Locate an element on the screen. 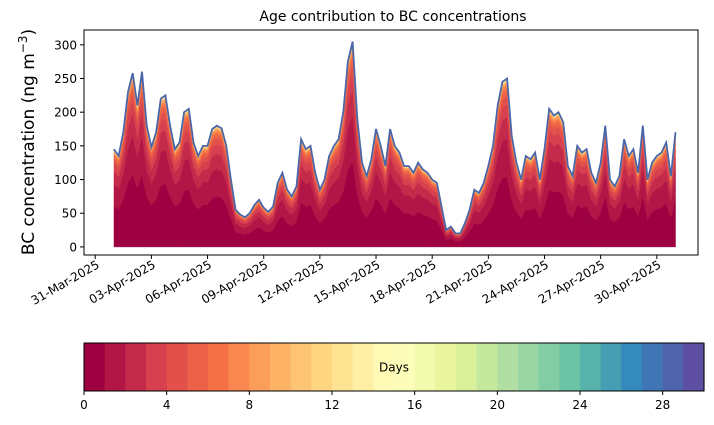  colorbar-label: Days is located at coordinates (394, 368).